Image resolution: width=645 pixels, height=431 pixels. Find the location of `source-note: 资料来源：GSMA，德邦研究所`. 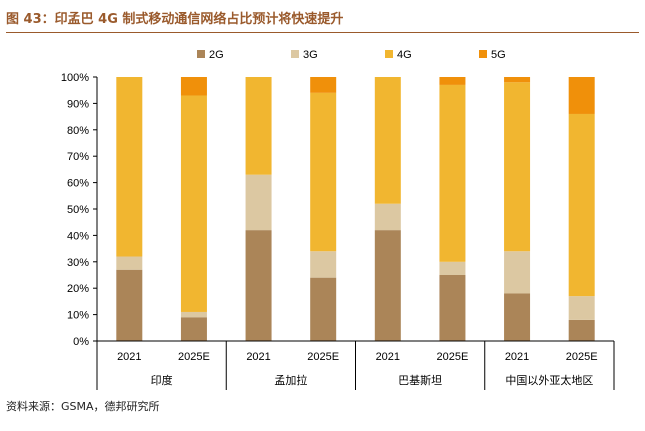

source-note: 资料来源：GSMA，德邦研究所 is located at coordinates (83, 406).